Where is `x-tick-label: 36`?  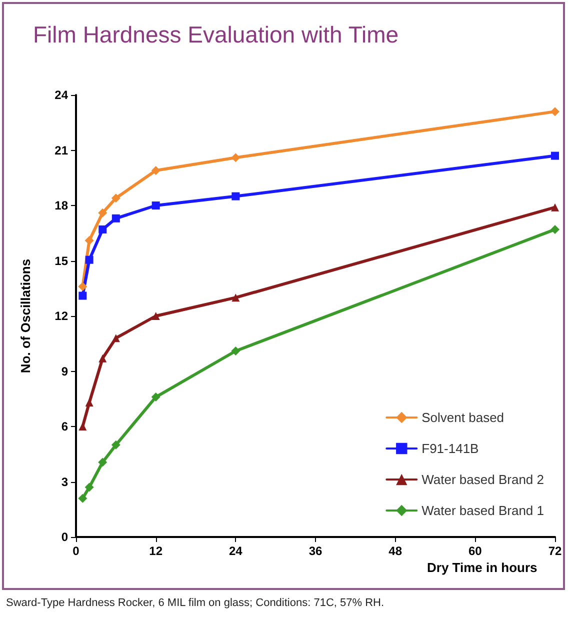 x-tick-label: 36 is located at coordinates (315, 551).